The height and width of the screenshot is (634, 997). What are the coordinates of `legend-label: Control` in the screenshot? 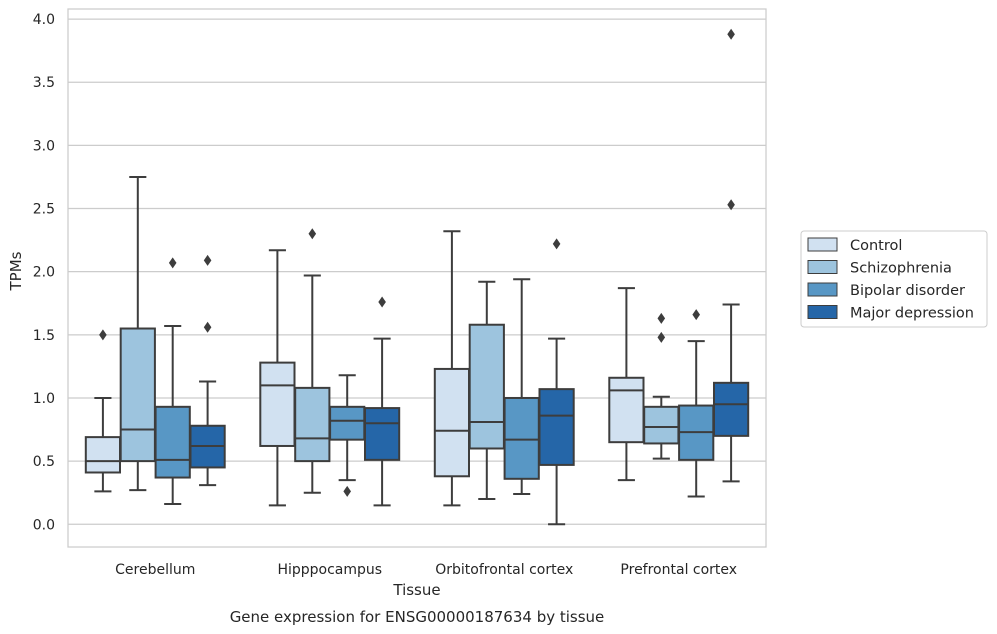 It's located at (876, 246).